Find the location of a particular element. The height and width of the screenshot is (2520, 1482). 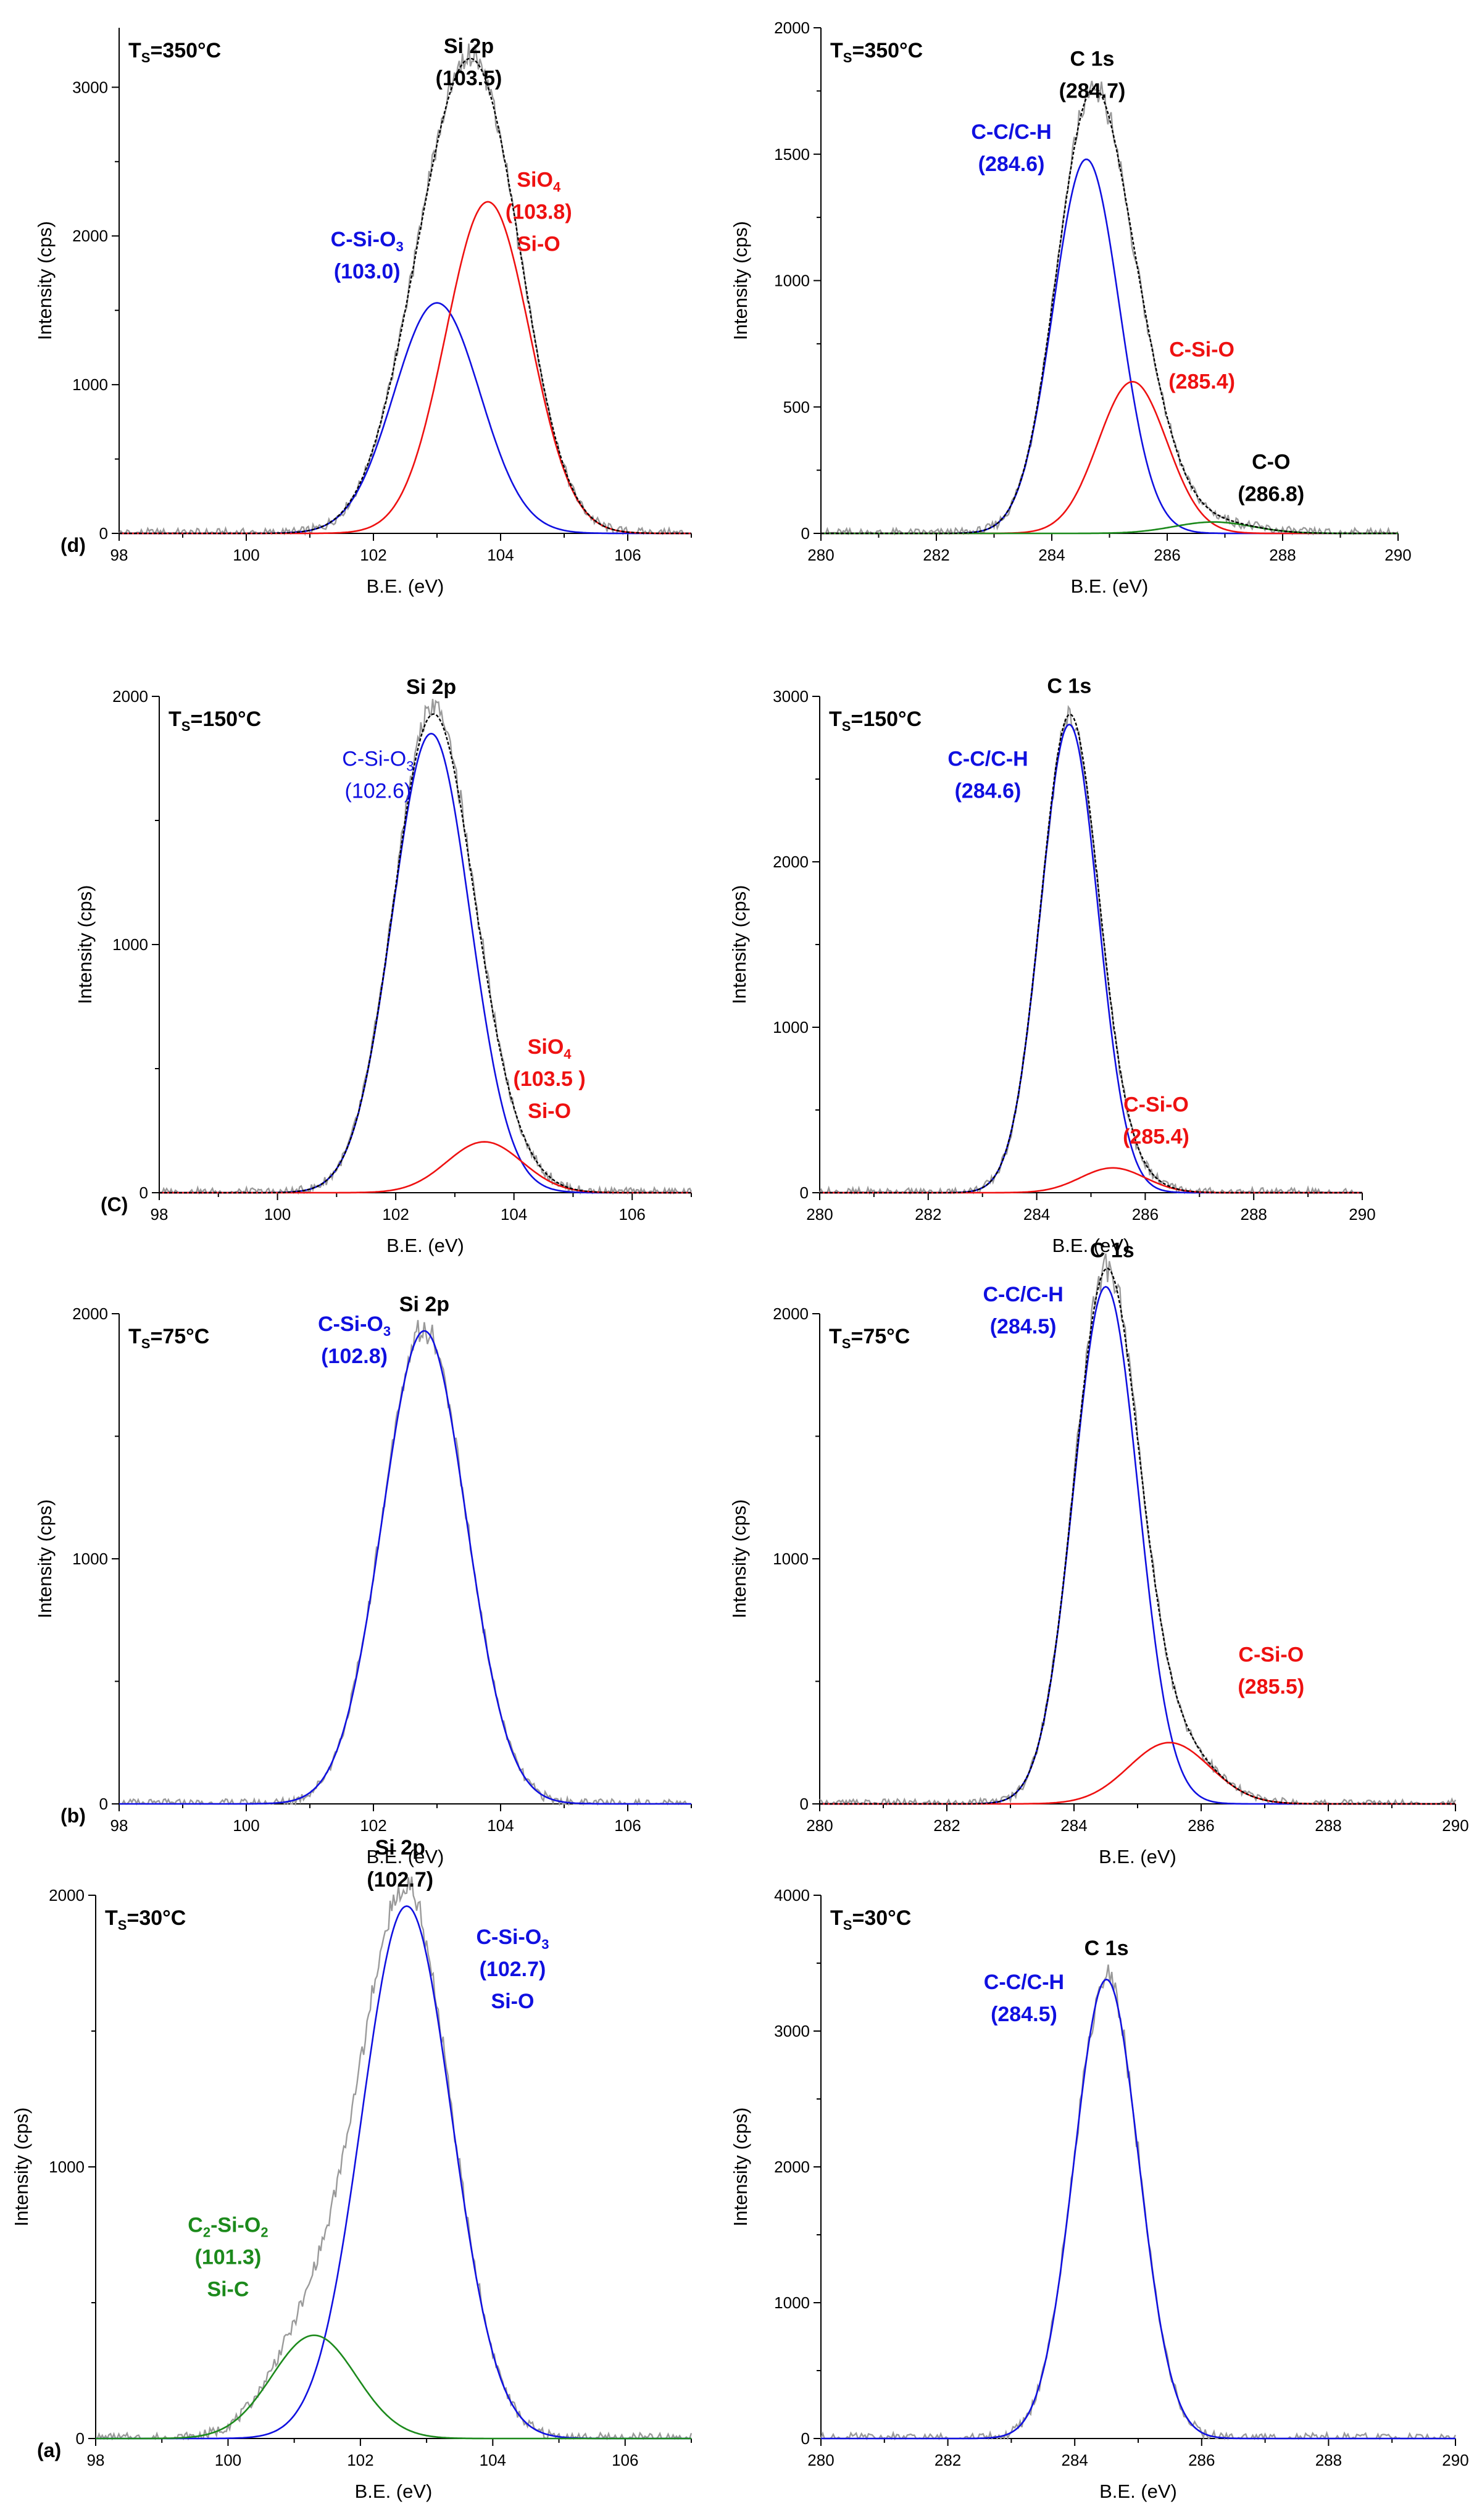

text-span: -Si-O is located at coordinates (235, 2225).